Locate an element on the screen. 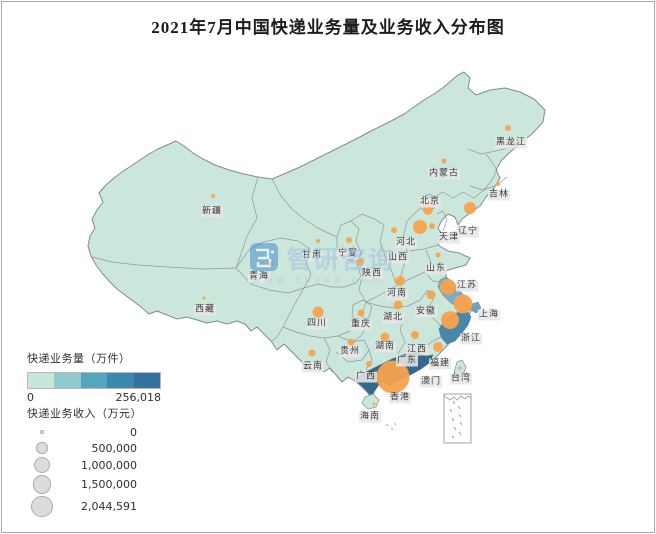 The width and height of the screenshot is (656, 534). legend-revenue-value: 0 is located at coordinates (133, 432).